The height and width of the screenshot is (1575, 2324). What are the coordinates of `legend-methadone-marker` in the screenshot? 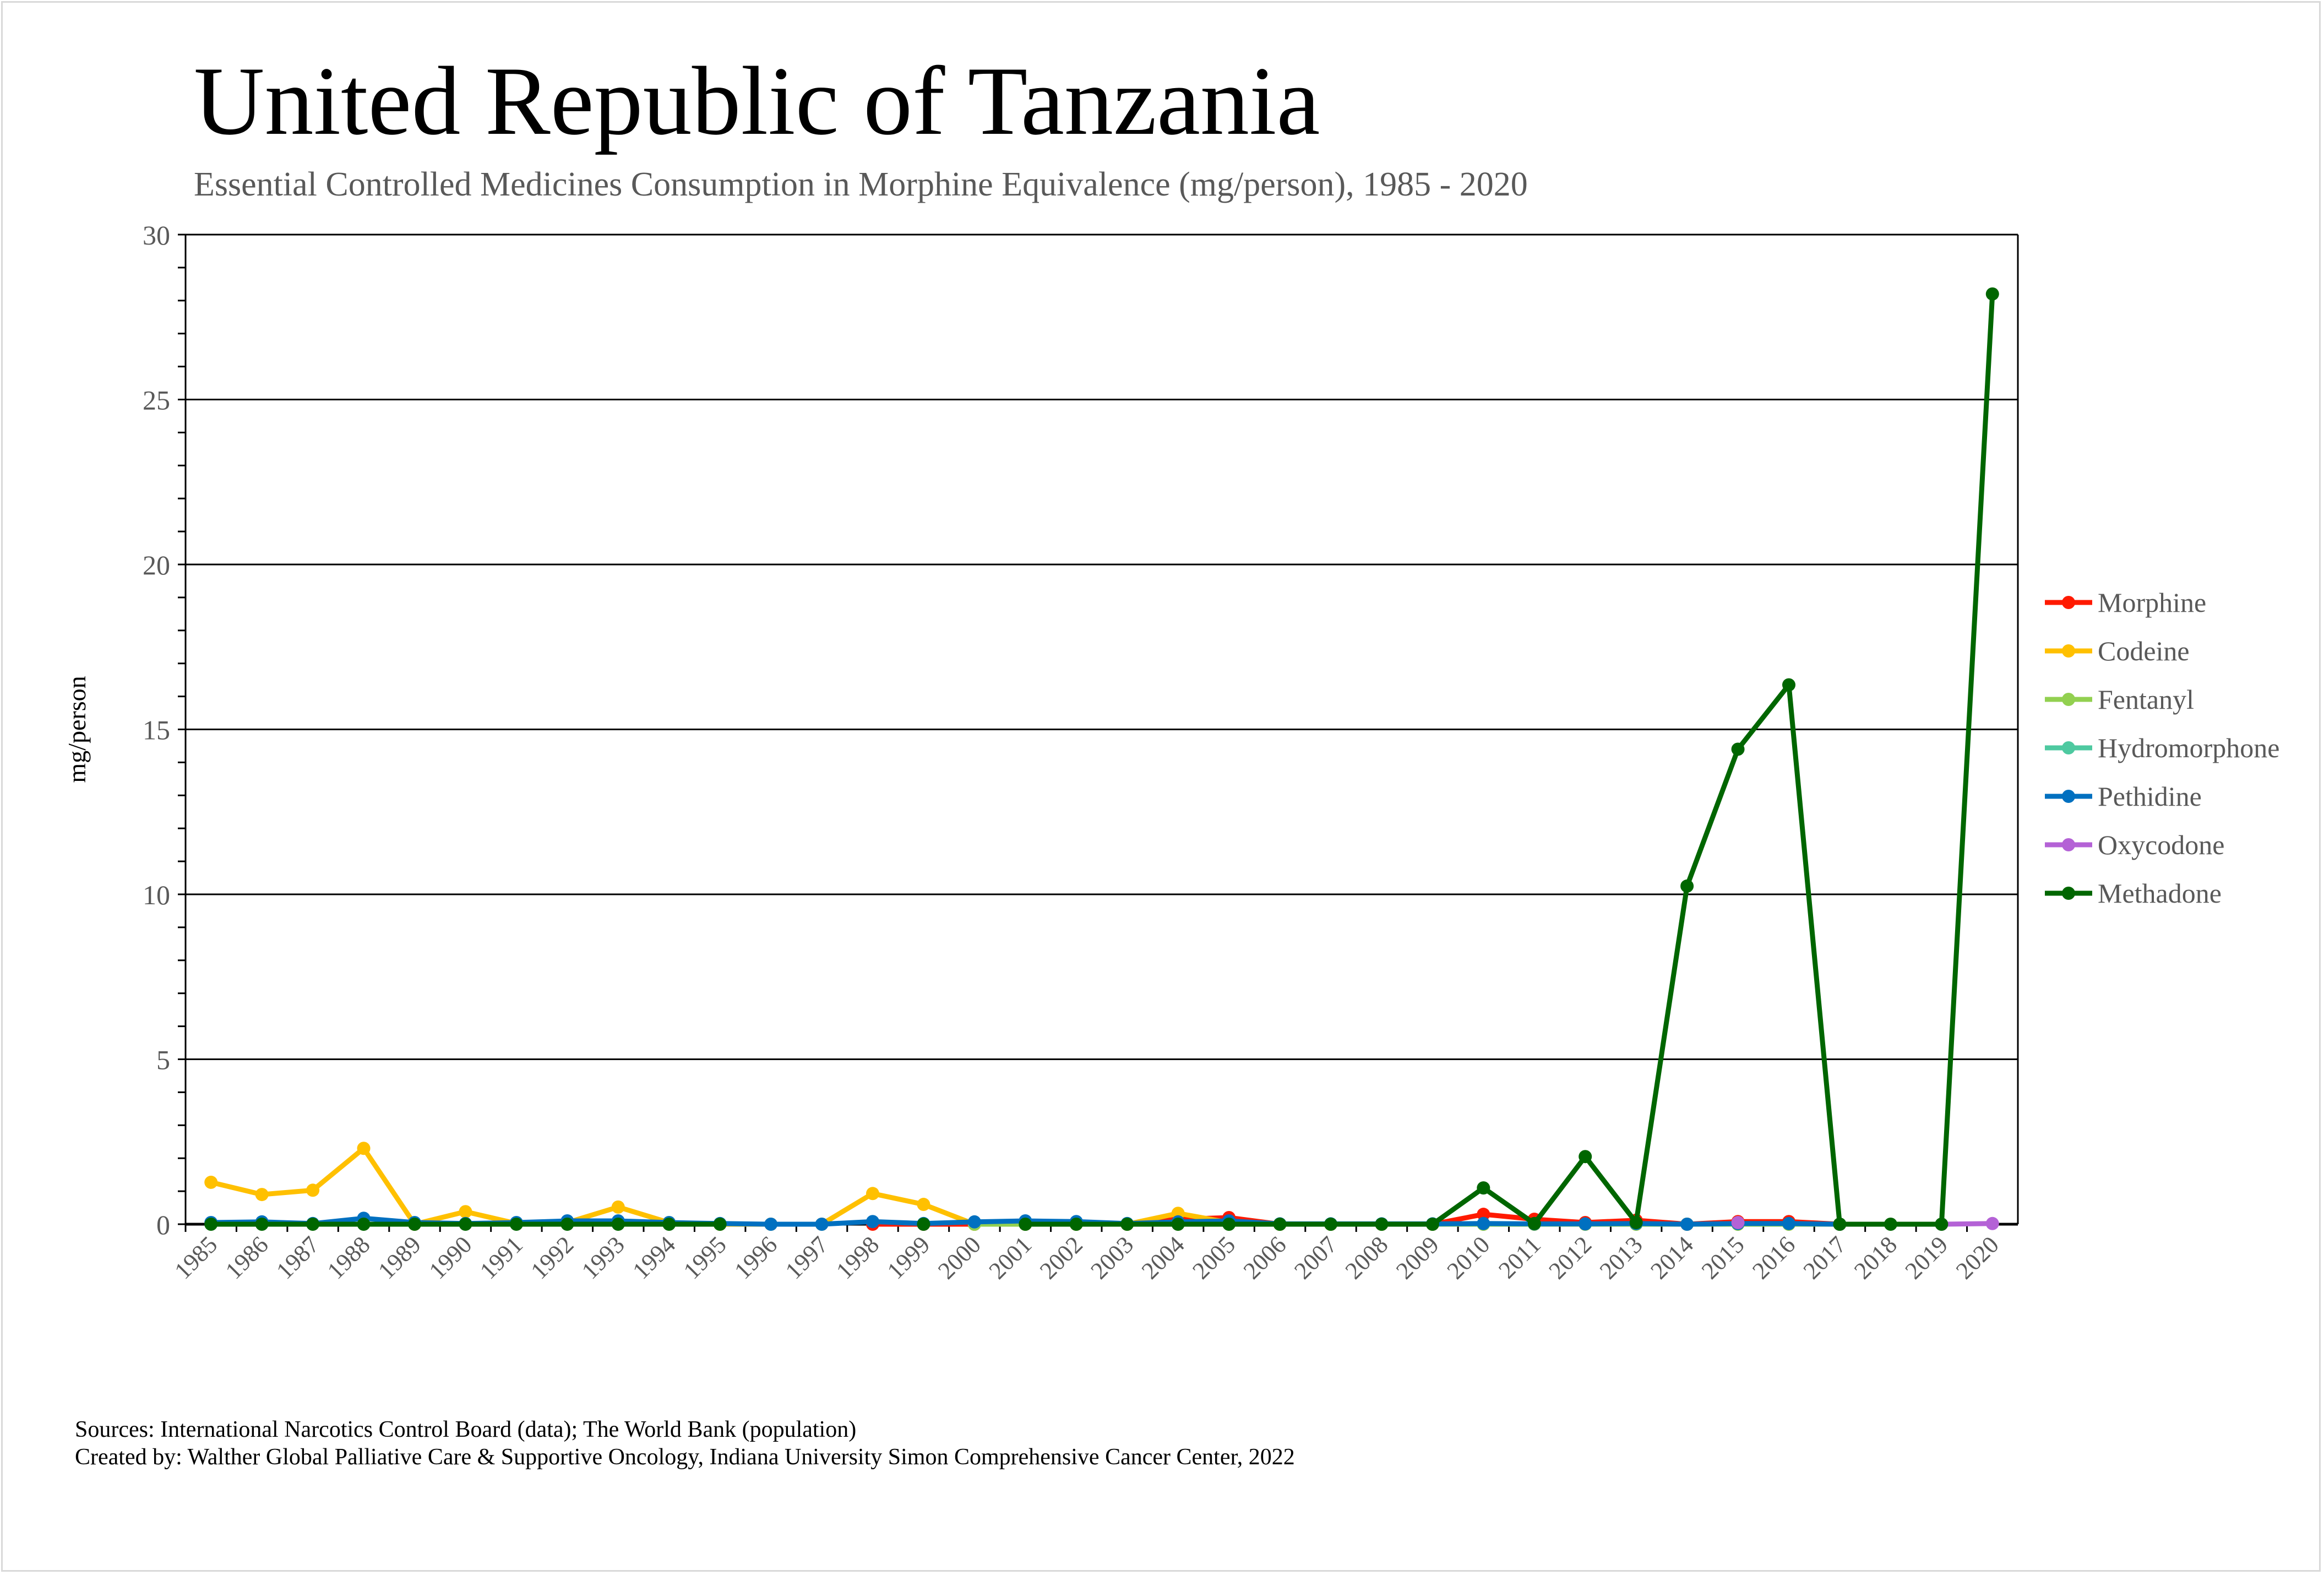 It's located at (2068, 894).